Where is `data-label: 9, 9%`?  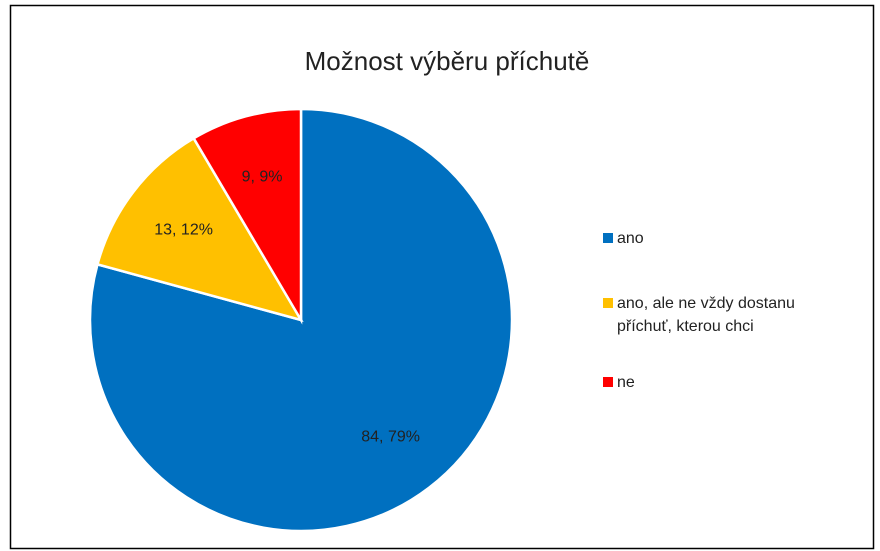 data-label: 9, 9% is located at coordinates (262, 177).